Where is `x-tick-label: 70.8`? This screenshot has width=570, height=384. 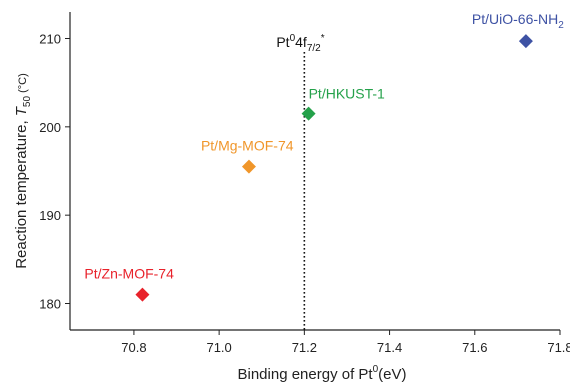 x-tick-label: 70.8 is located at coordinates (133, 347).